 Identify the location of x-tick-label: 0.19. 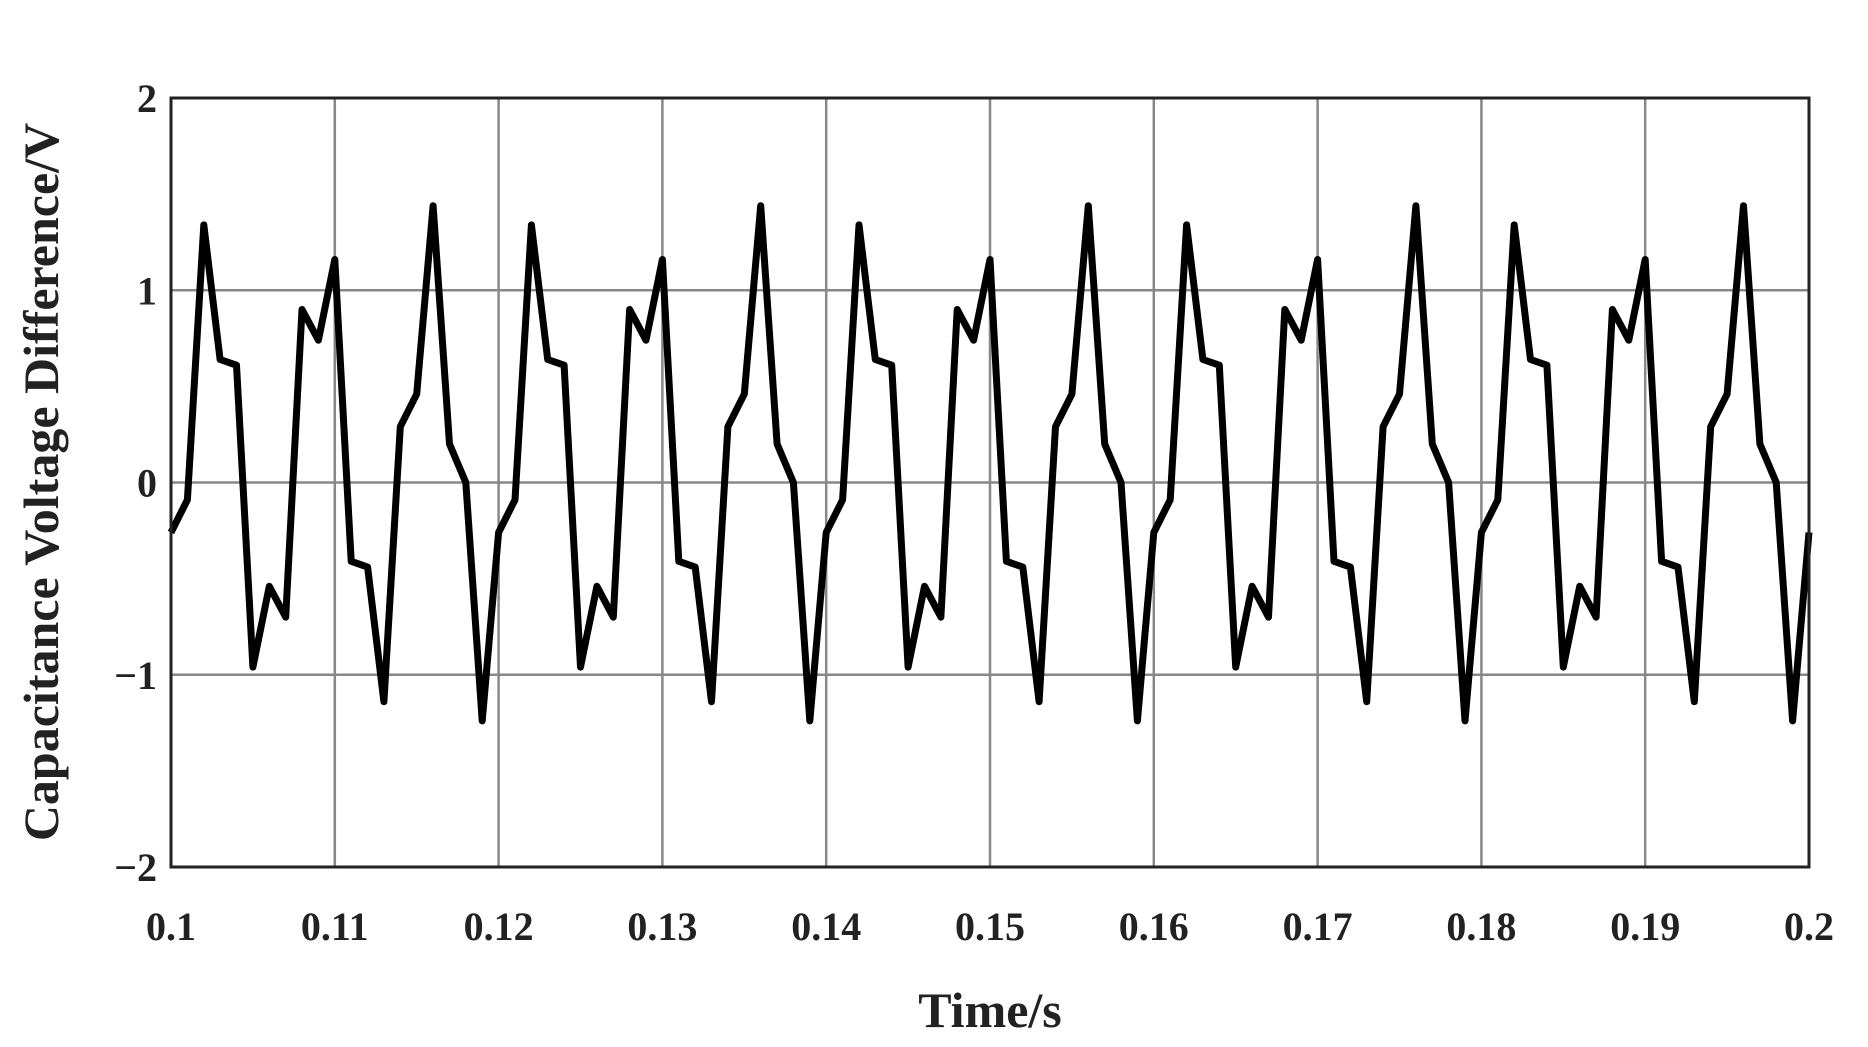
(1645, 926).